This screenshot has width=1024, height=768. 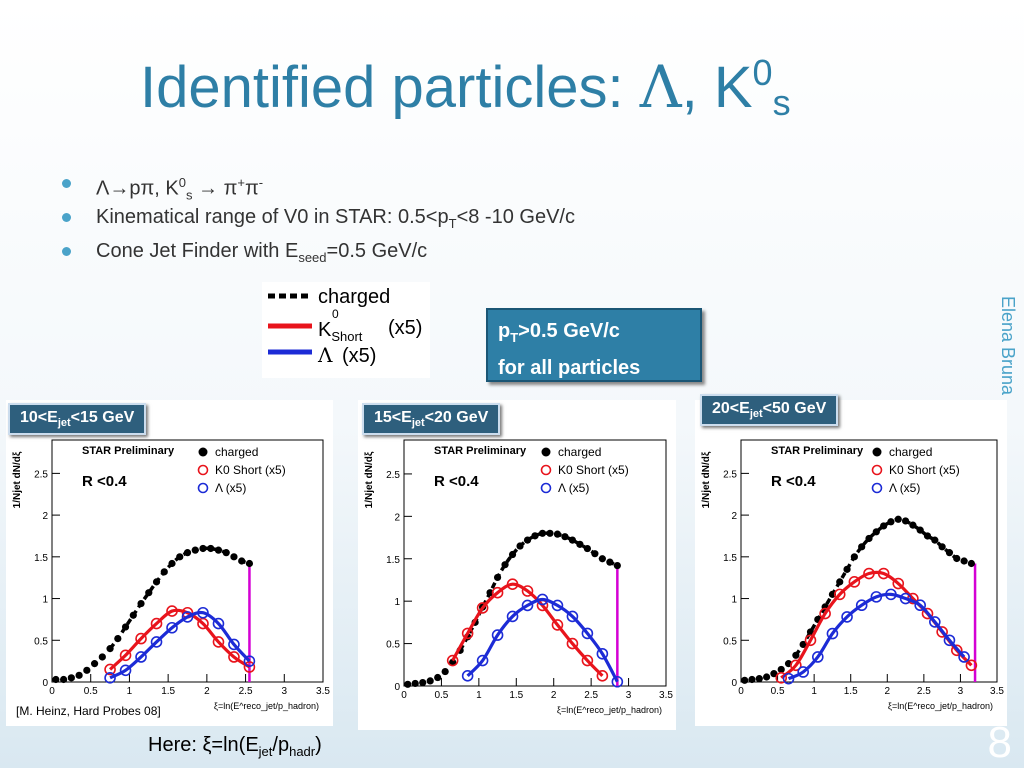 I want to click on y-tick-label: 2.5, so click(x=730, y=474).